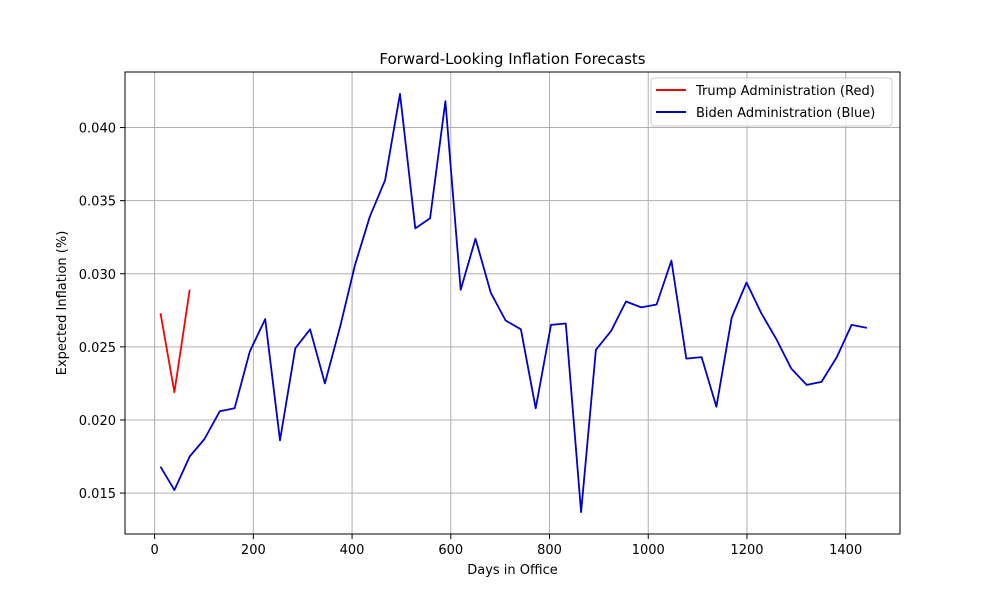  What do you see at coordinates (352, 550) in the screenshot?
I see `x-tick-label: 400` at bounding box center [352, 550].